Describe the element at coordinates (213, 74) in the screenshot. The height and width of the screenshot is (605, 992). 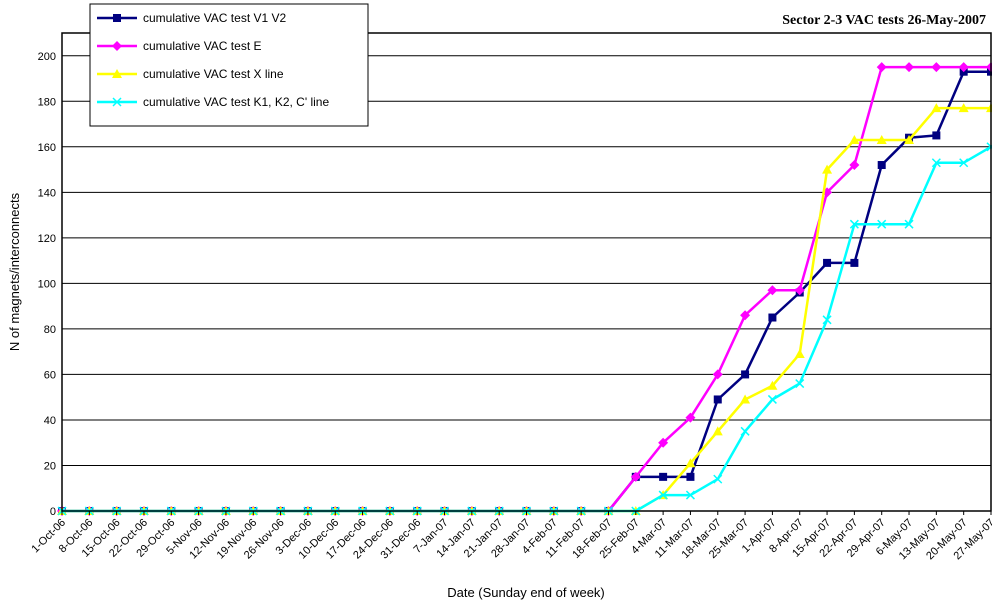
I see `legend-label: cumulative VAC test X line` at that location.